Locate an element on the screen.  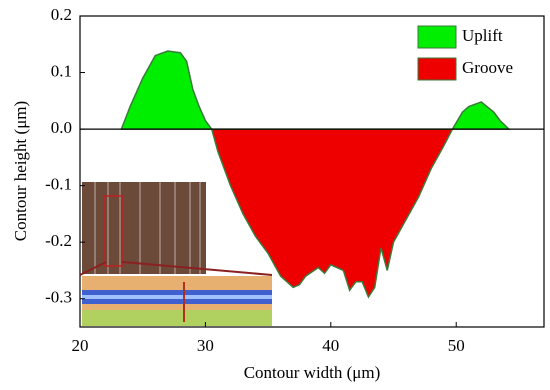
y-axis-title: Contour height (μm) is located at coordinates (20, 171).